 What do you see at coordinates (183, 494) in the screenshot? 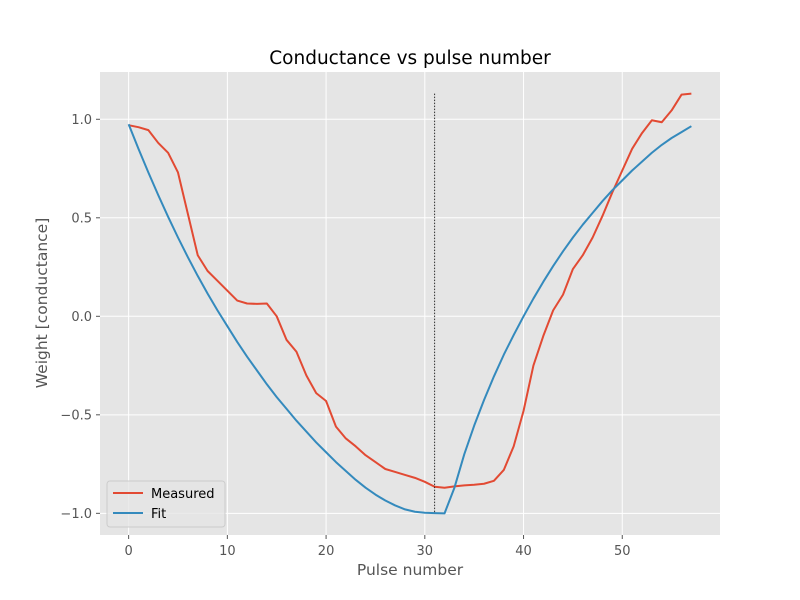
I see `legend-label-measured: Measured` at bounding box center [183, 494].